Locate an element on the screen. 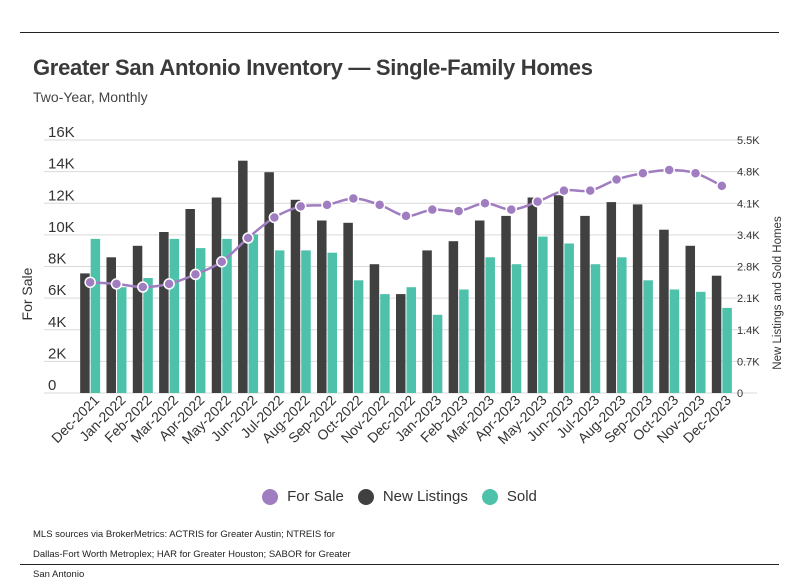 This screenshot has width=799, height=585. legend-label-for-sale: For Sale is located at coordinates (315, 496).